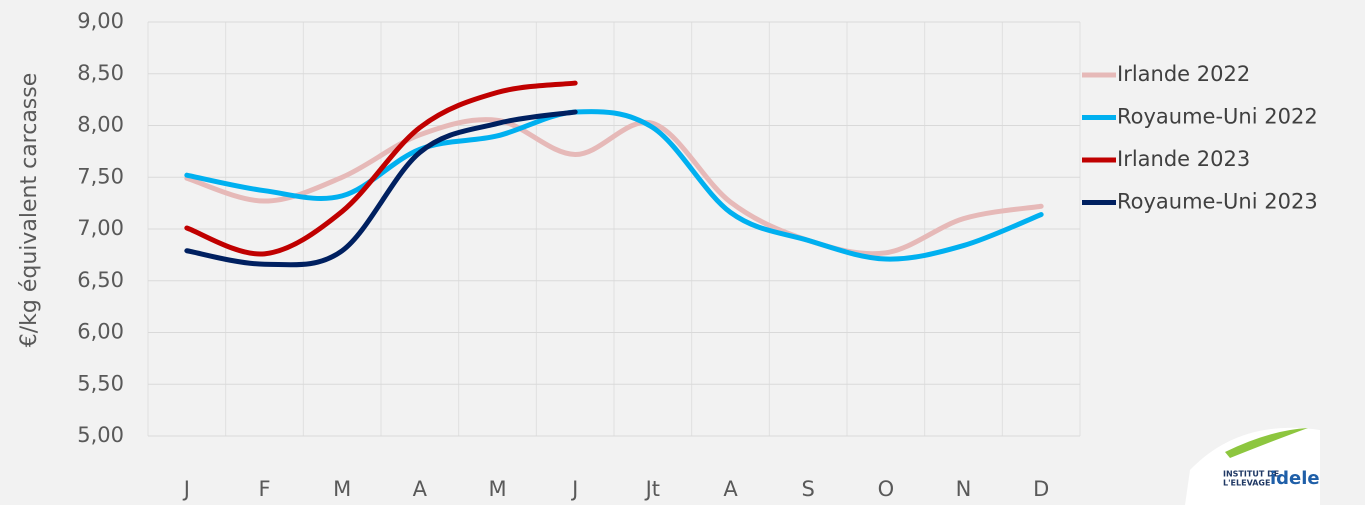  I want to click on x-tick-label: N, so click(964, 489).